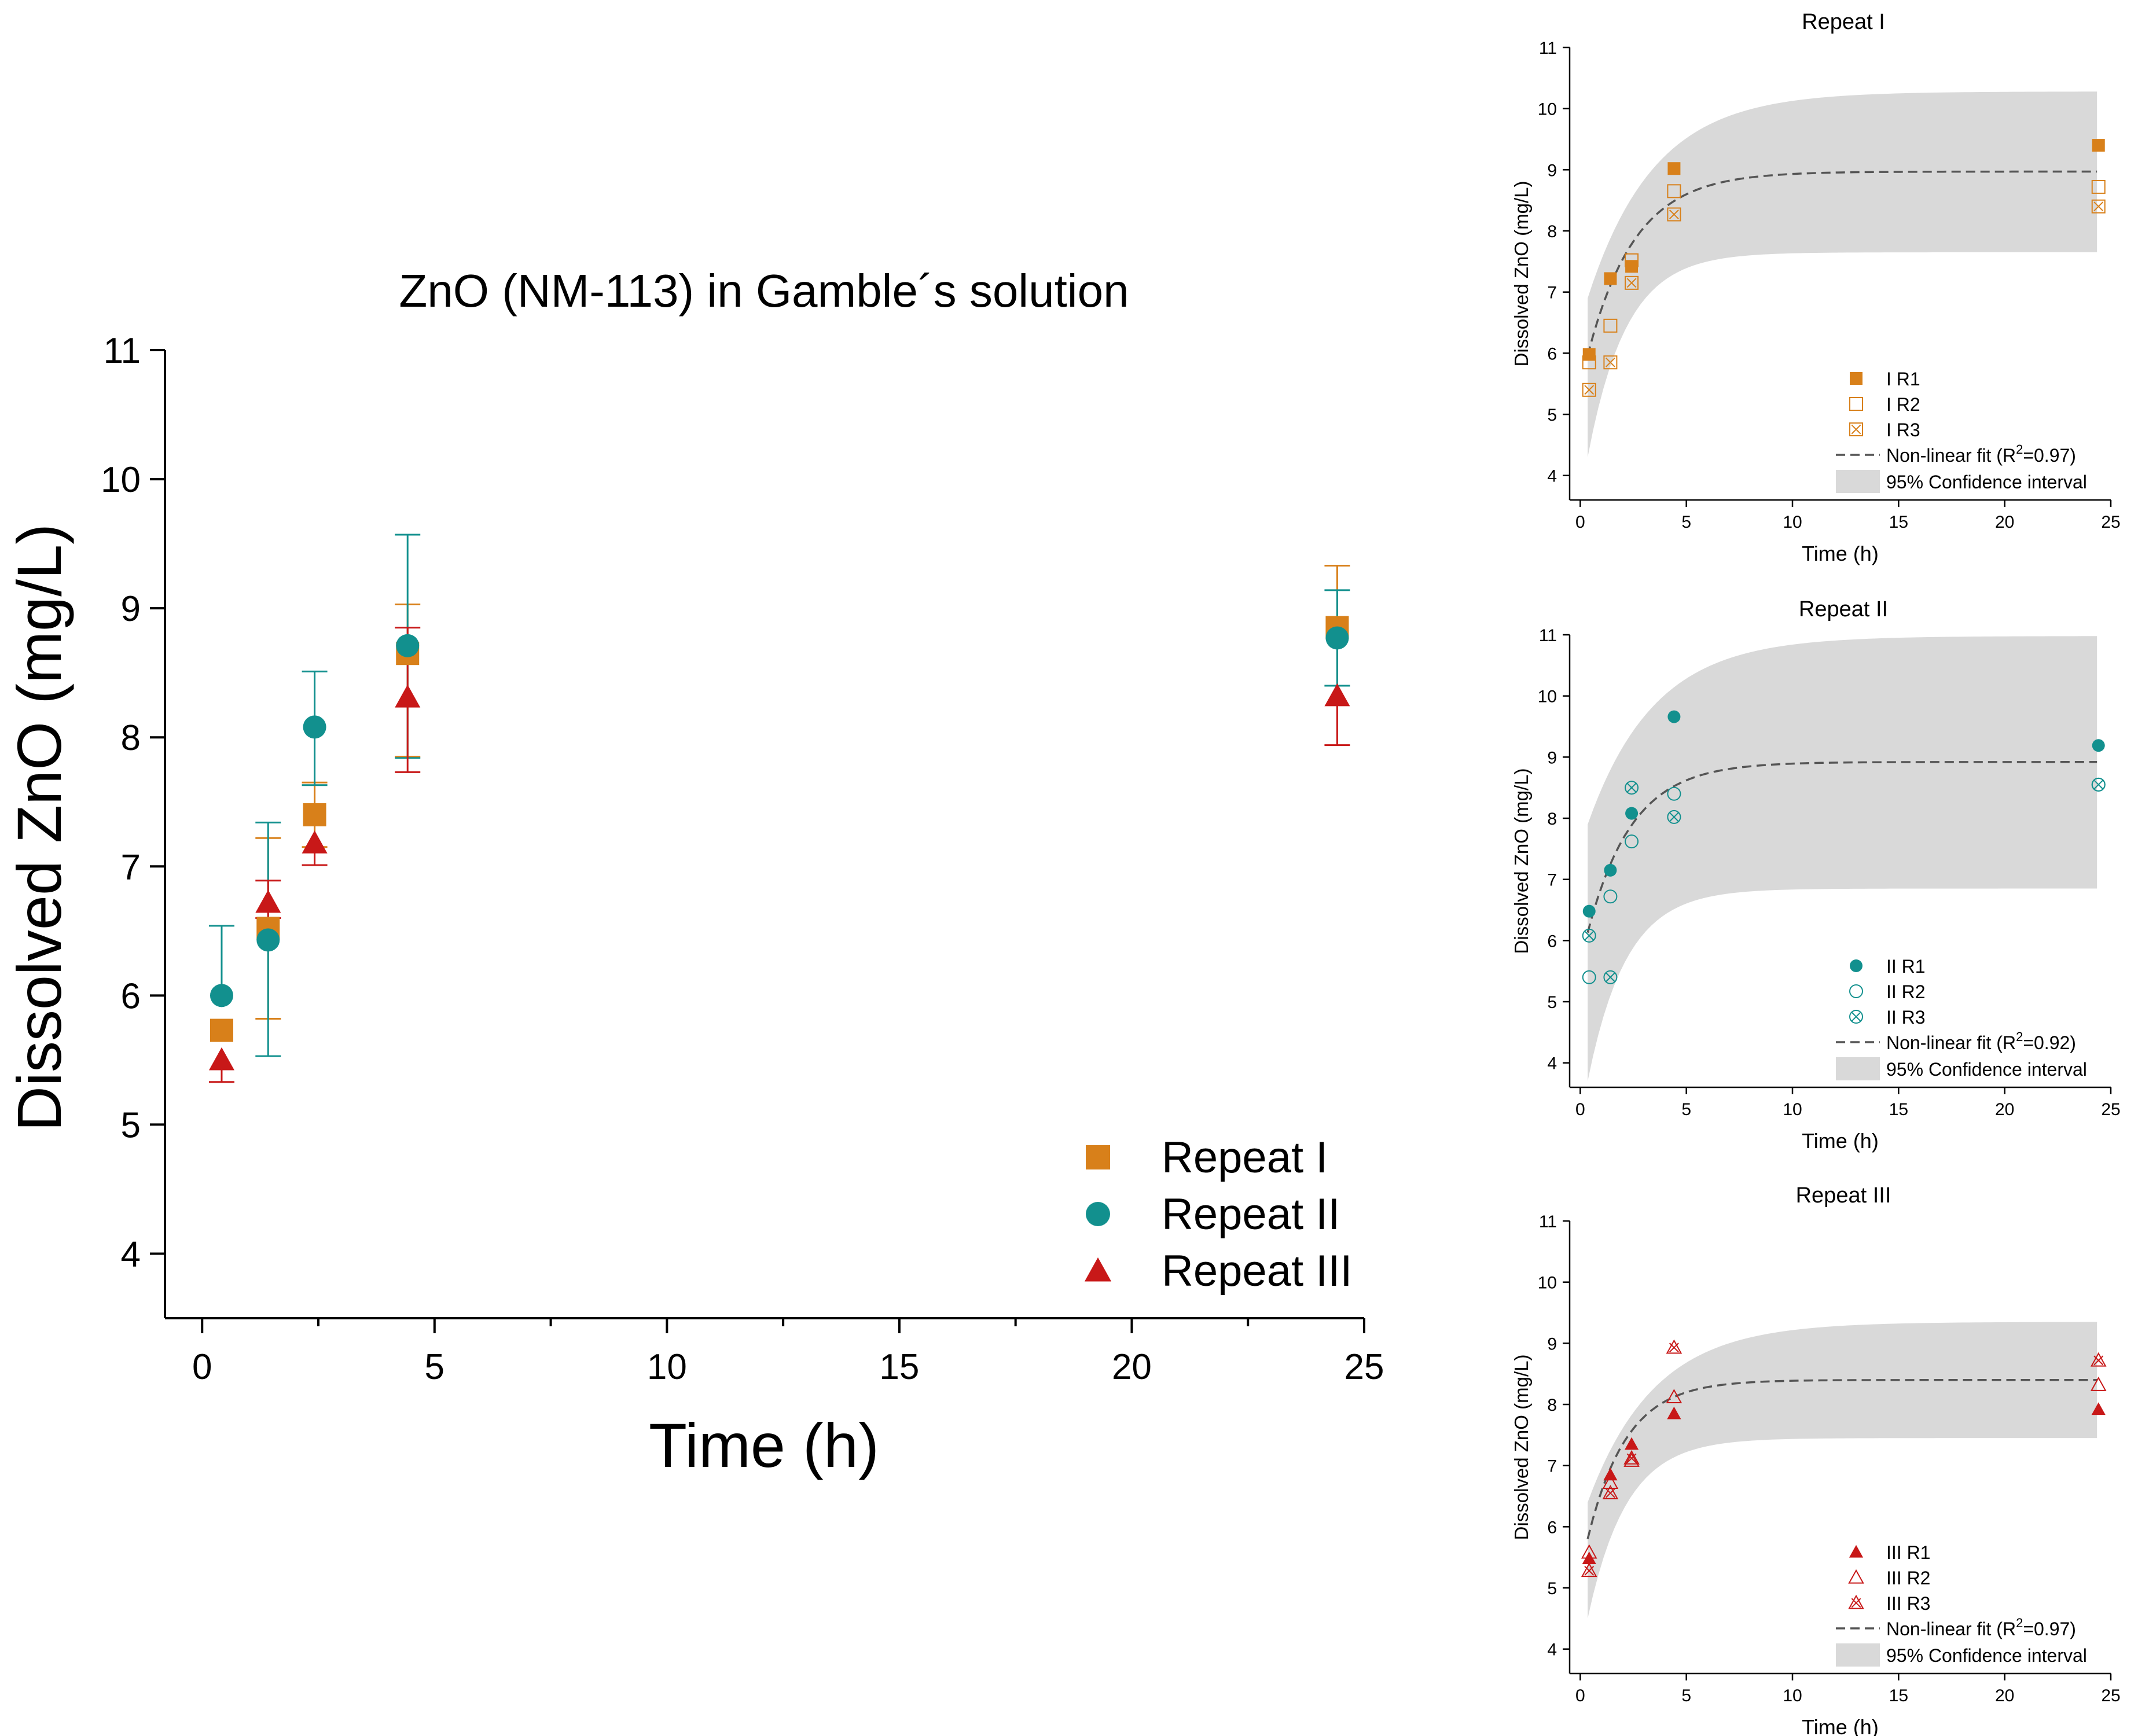 Image resolution: width=2138 pixels, height=1736 pixels. What do you see at coordinates (1981, 1041) in the screenshot?
I see `panel-legend-fit-label: Non-linear fit (R2=0.92)` at bounding box center [1981, 1041].